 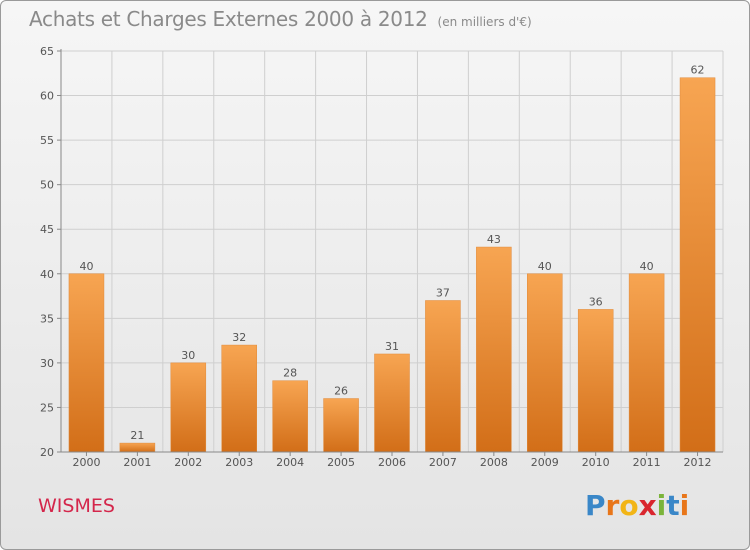 What do you see at coordinates (47, 140) in the screenshot?
I see `y-tick-label: 55` at bounding box center [47, 140].